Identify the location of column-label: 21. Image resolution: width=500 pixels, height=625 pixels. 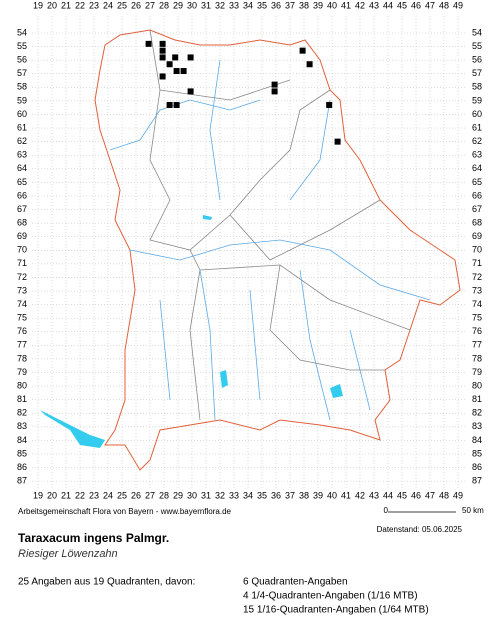
(66, 495).